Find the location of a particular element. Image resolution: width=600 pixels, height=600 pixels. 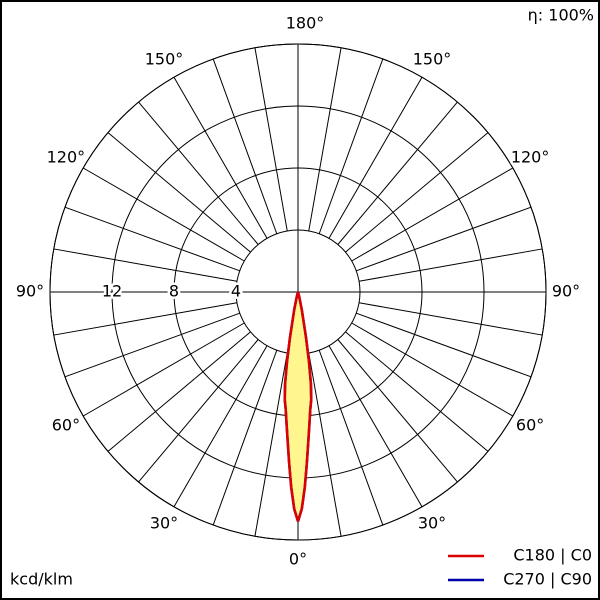

angle-label: 0° is located at coordinates (298, 559).